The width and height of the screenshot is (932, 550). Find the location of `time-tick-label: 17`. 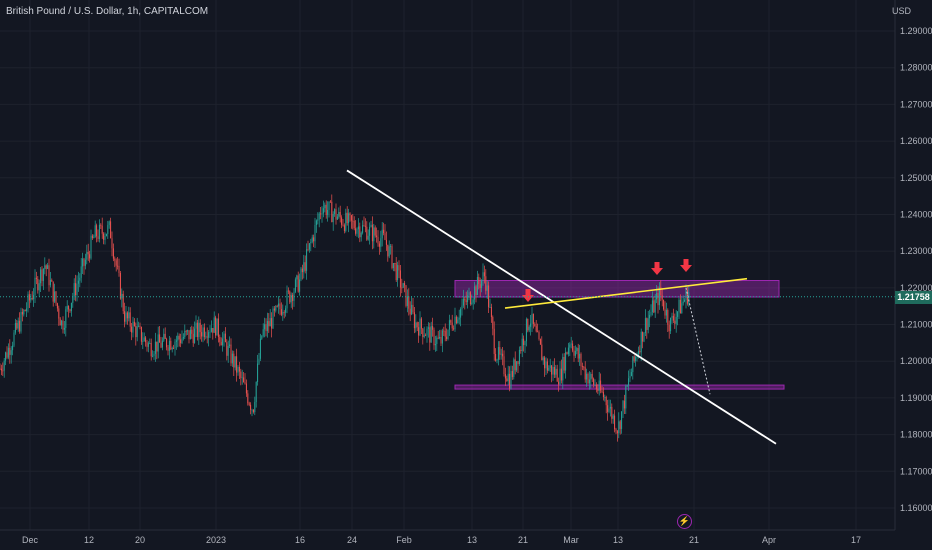

time-tick-label: 17 is located at coordinates (856, 540).